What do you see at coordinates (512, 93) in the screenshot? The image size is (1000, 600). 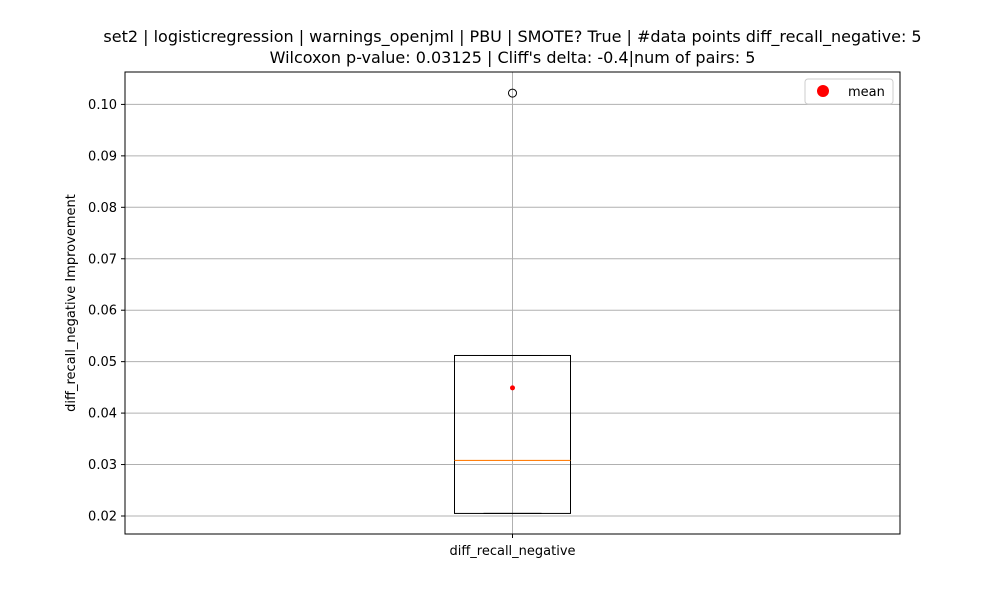 I see `outlier-point` at bounding box center [512, 93].